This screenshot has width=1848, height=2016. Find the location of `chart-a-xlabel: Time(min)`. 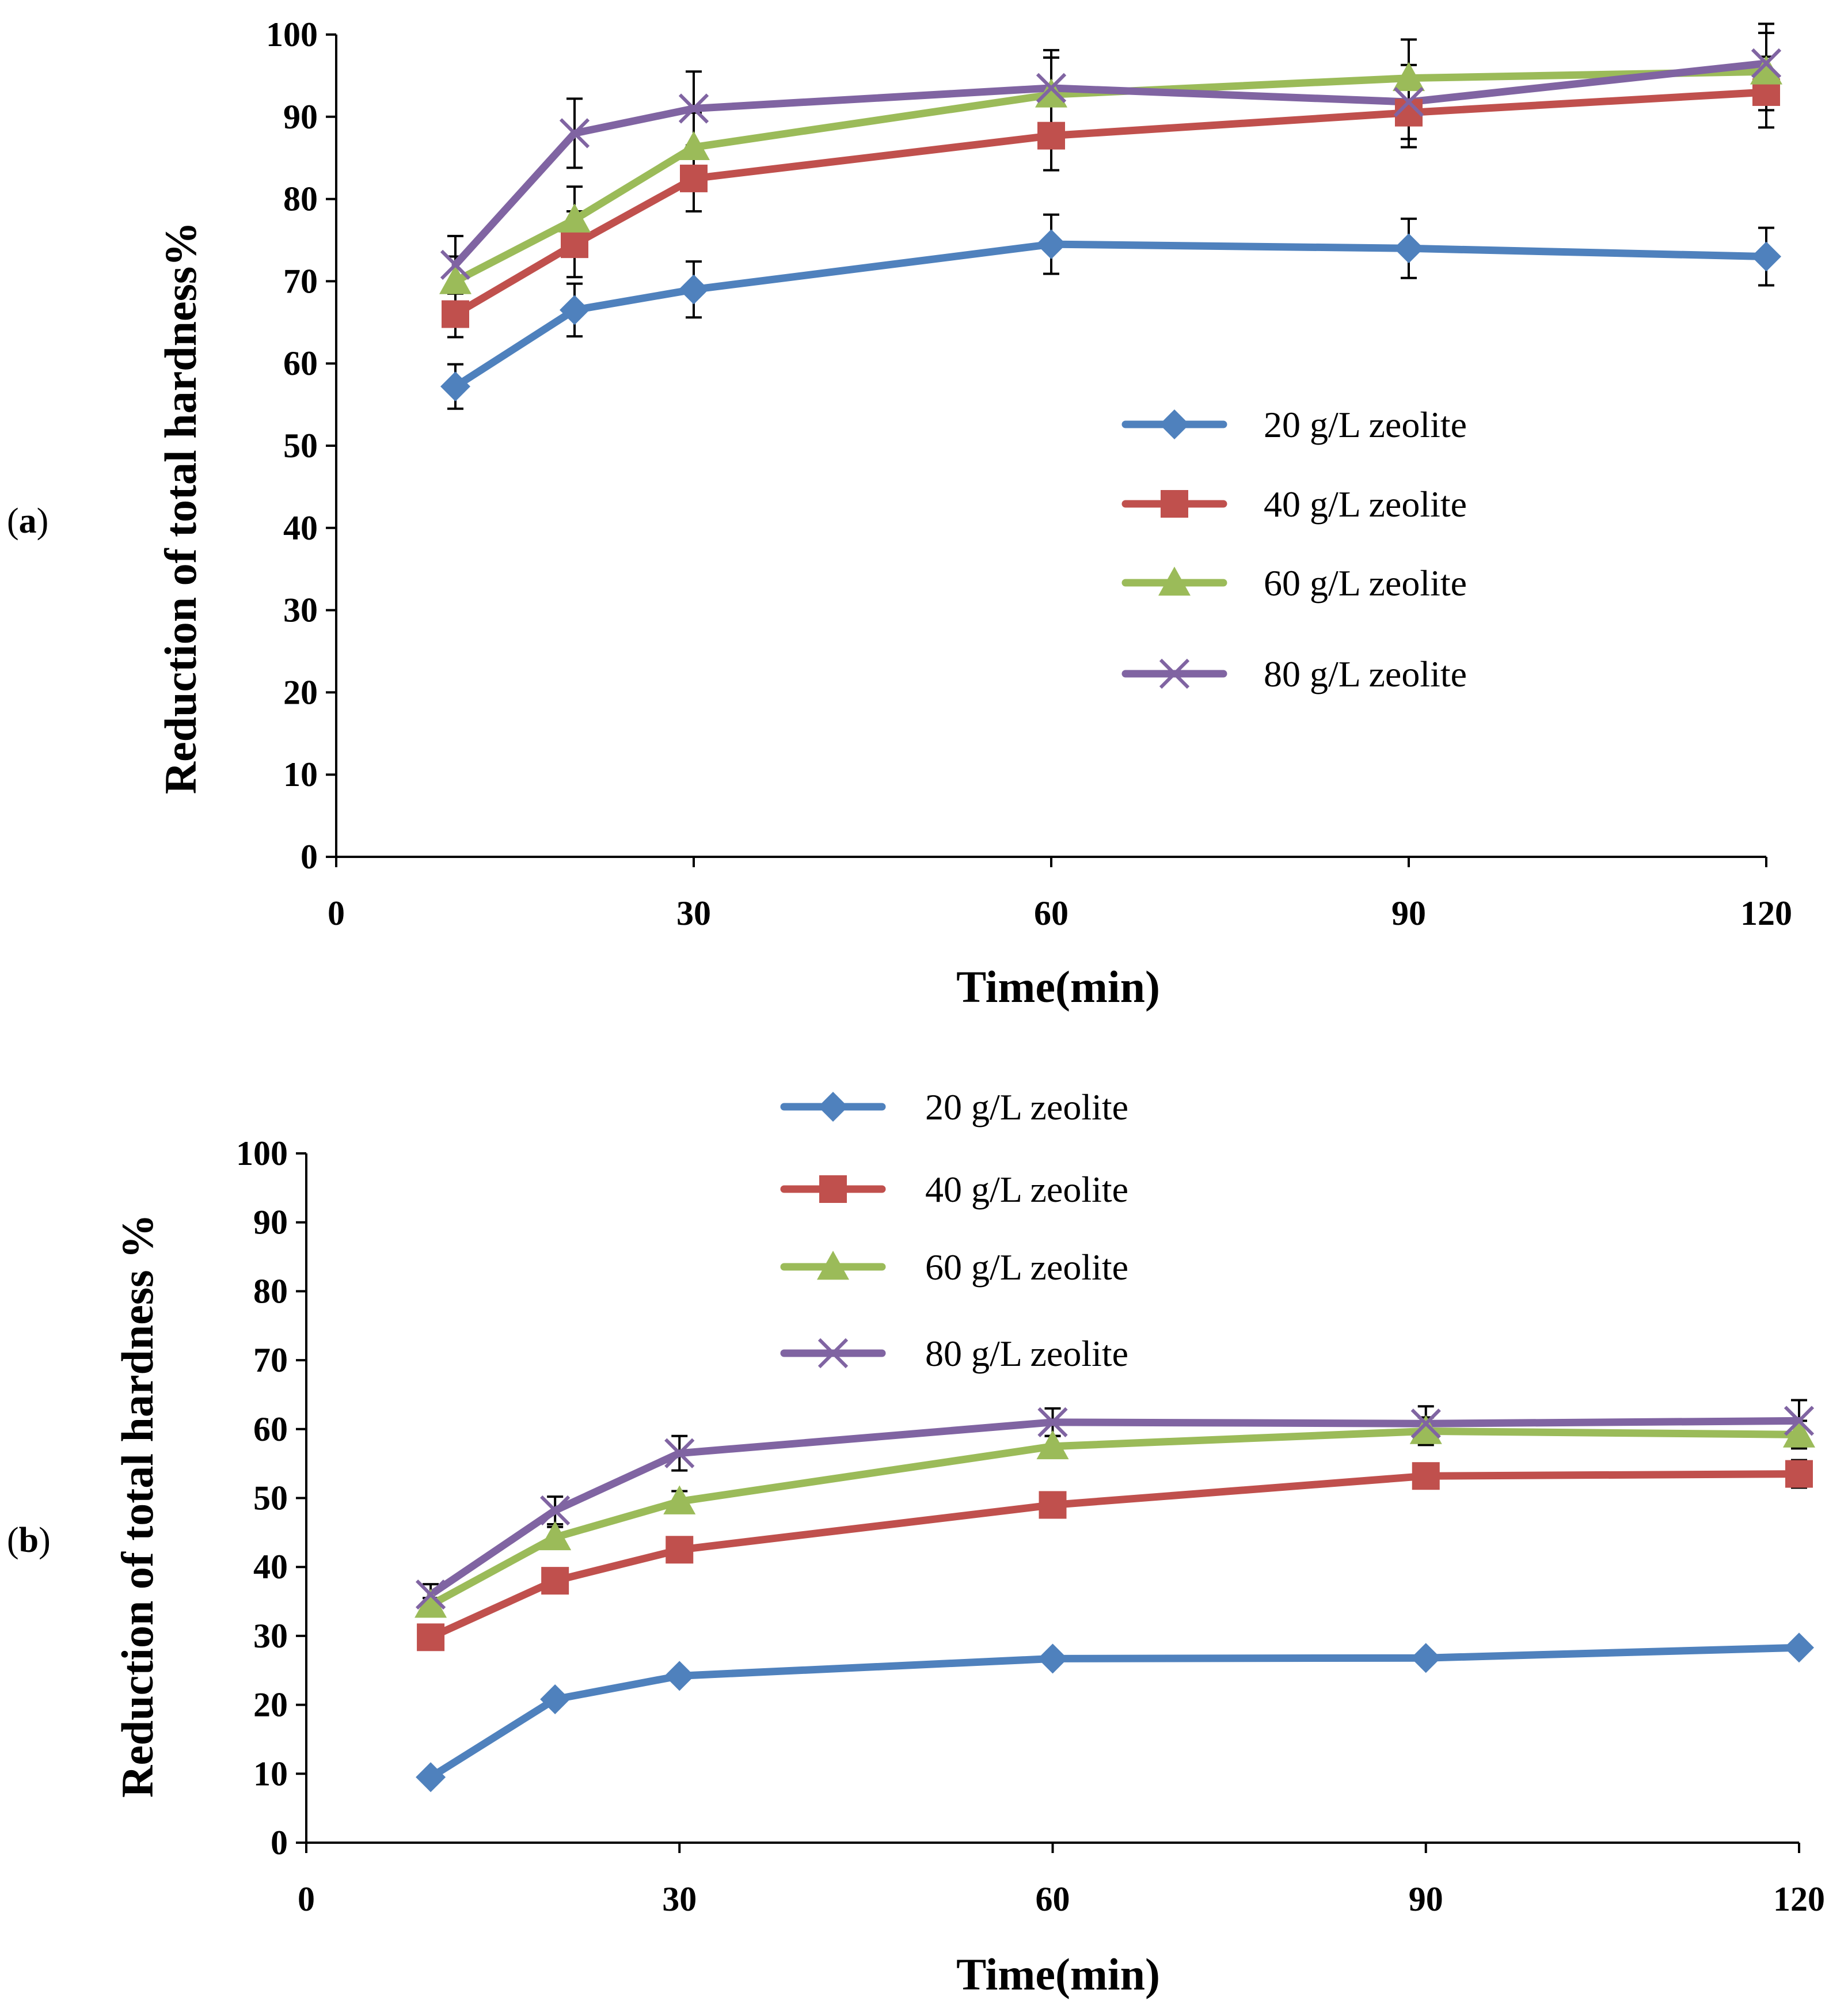

chart-a-xlabel: Time(min) is located at coordinates (1058, 987).